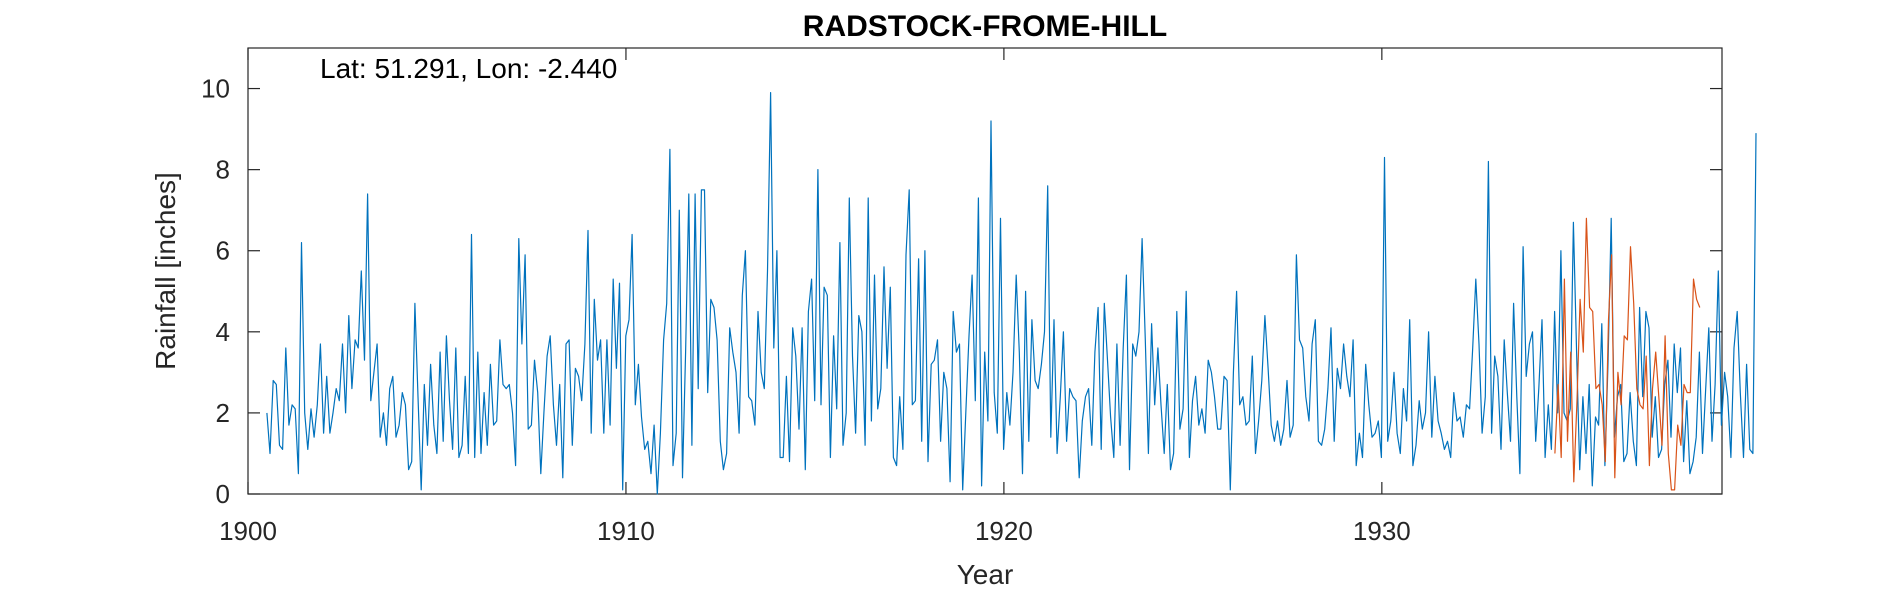 The height and width of the screenshot is (591, 1890). What do you see at coordinates (468, 68) in the screenshot?
I see `coordinates-annotation: Lat: 51.291, Lon: -2.440` at bounding box center [468, 68].